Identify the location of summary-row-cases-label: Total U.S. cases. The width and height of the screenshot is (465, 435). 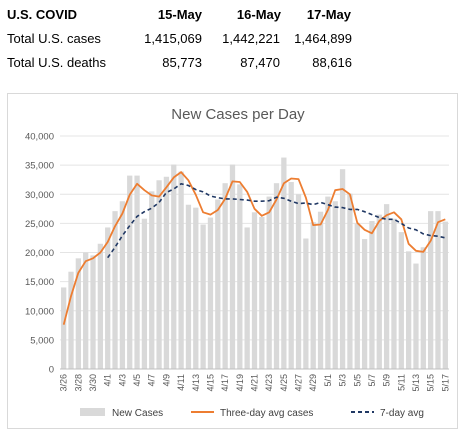
(54, 38).